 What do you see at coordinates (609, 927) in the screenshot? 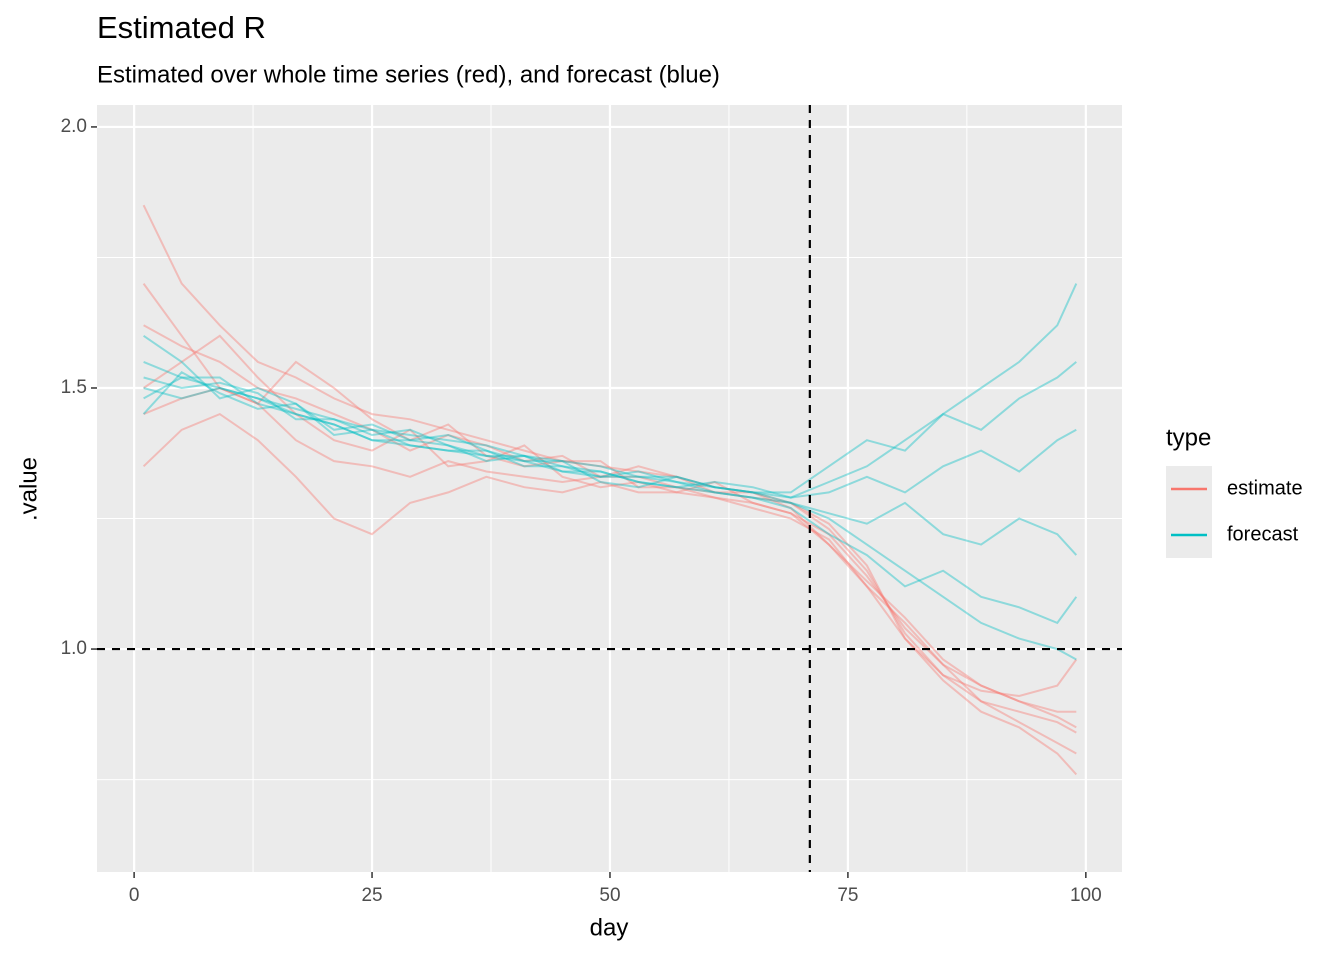
I see `x-axis-title: day` at bounding box center [609, 927].